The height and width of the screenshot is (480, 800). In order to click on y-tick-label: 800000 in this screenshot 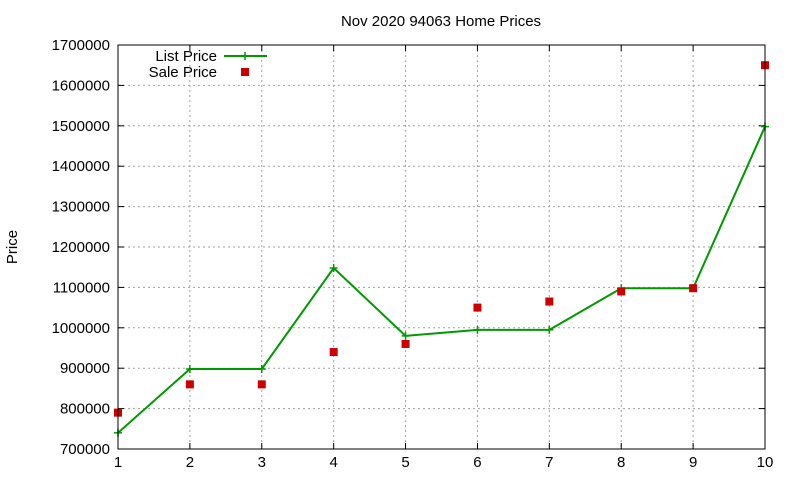, I will do `click(85, 409)`.